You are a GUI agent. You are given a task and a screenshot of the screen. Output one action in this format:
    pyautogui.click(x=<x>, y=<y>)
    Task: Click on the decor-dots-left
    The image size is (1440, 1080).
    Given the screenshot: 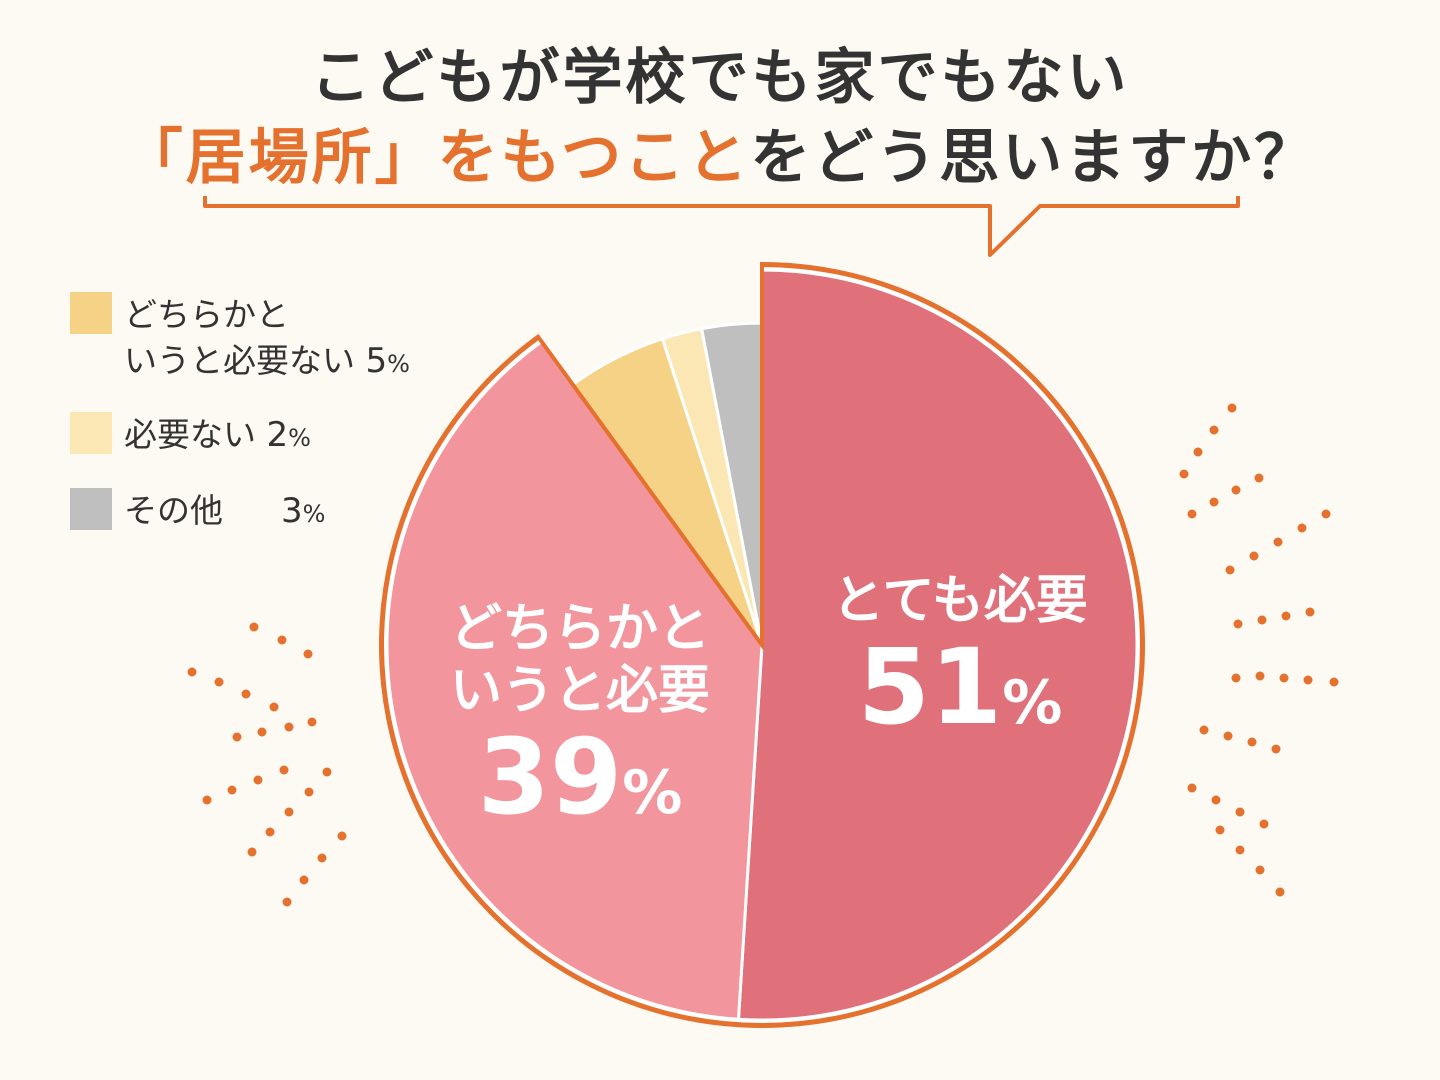 What is the action you would take?
    pyautogui.click(x=267, y=764)
    